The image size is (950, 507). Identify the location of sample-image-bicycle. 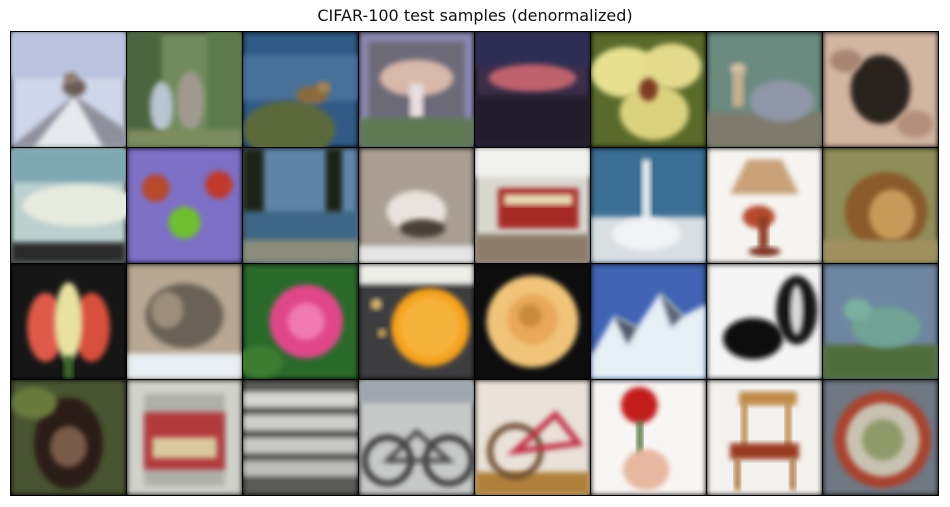
(416, 437).